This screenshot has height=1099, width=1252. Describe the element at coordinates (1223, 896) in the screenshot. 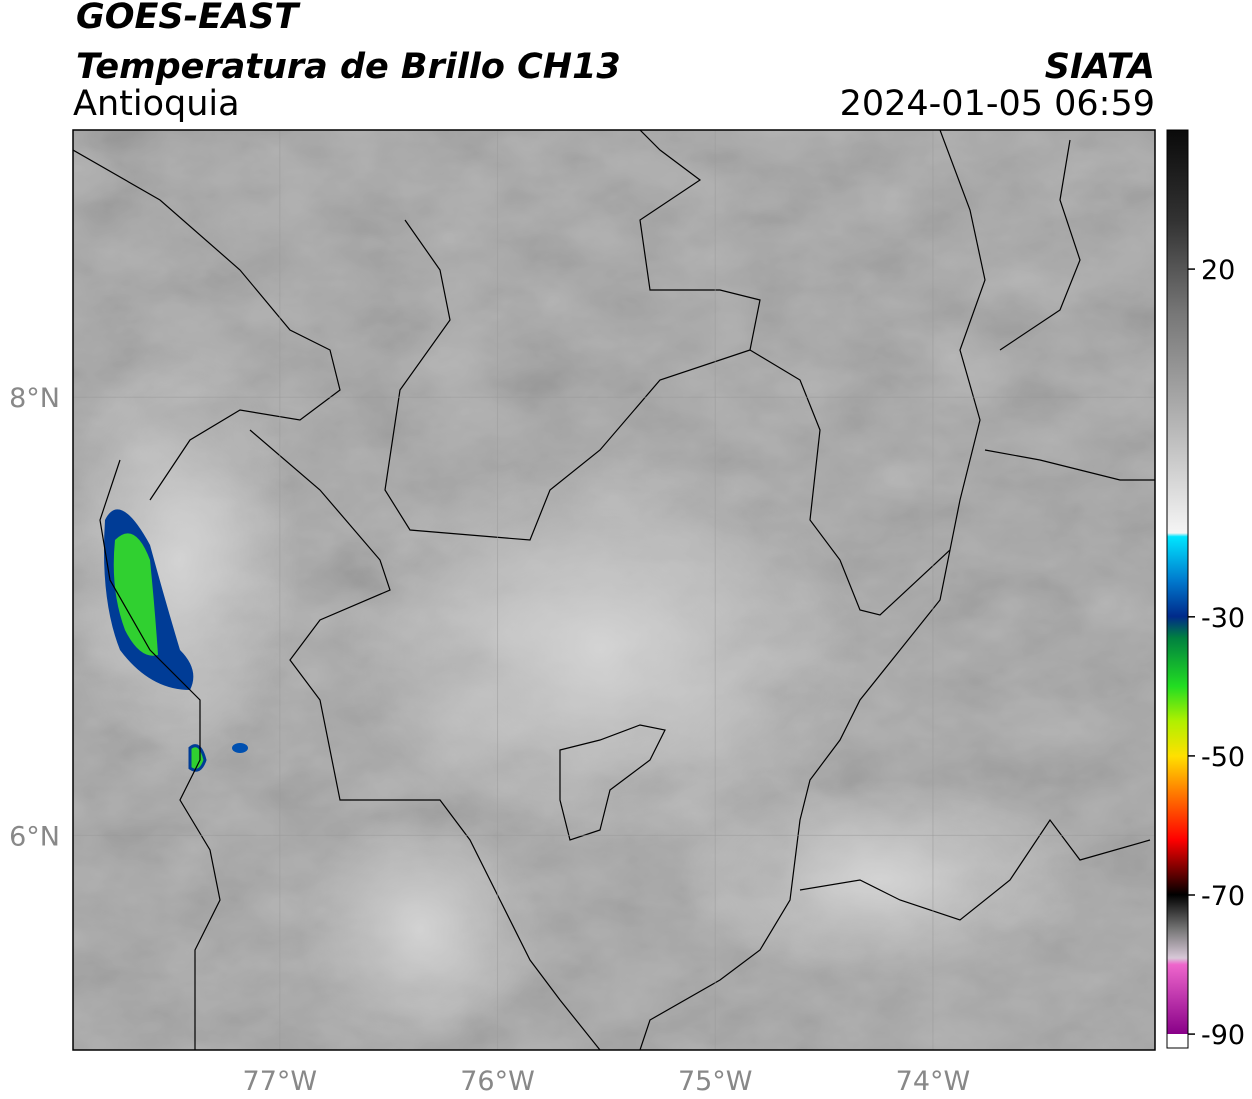

I see `colorbar-tick-label: -70` at that location.